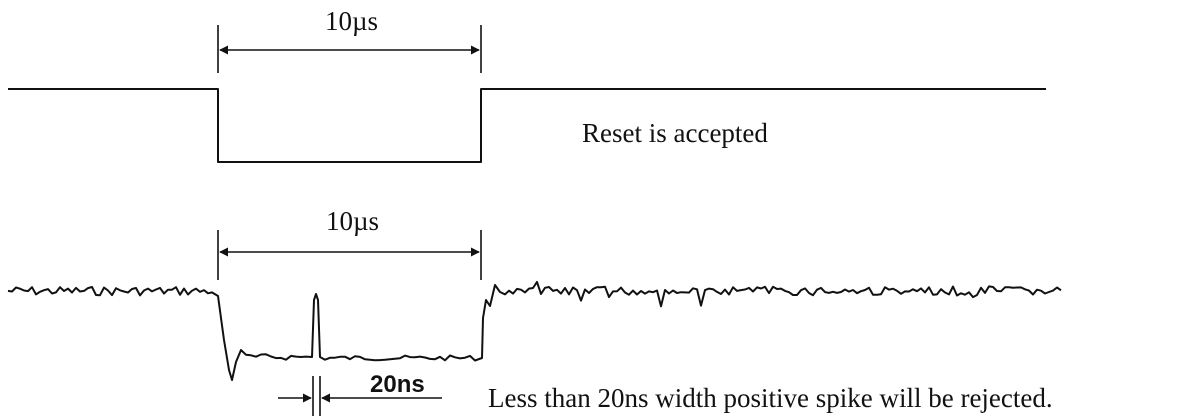 Image resolution: width=1189 pixels, height=420 pixels. What do you see at coordinates (397, 384) in the screenshot?
I see `spike-width-label: 20ns` at bounding box center [397, 384].